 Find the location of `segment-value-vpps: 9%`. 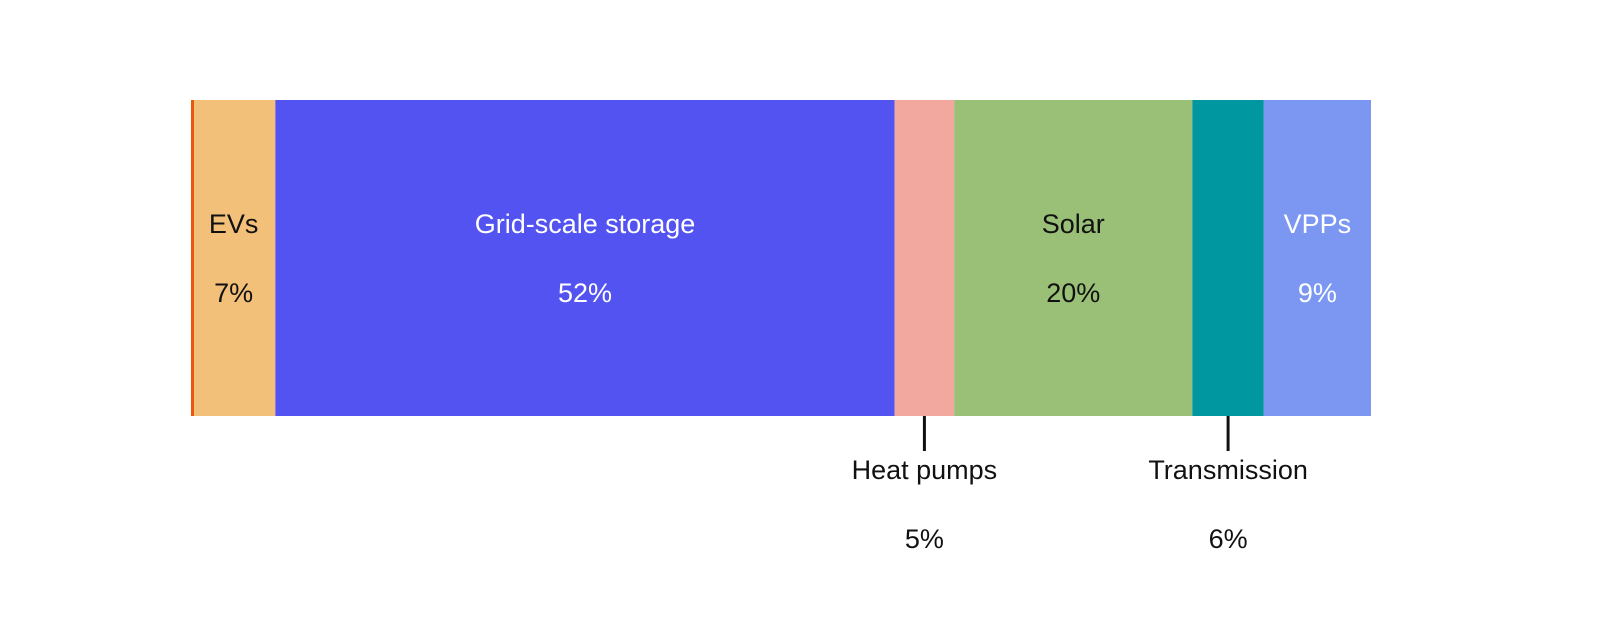

segment-value-vpps: 9% is located at coordinates (1317, 293).